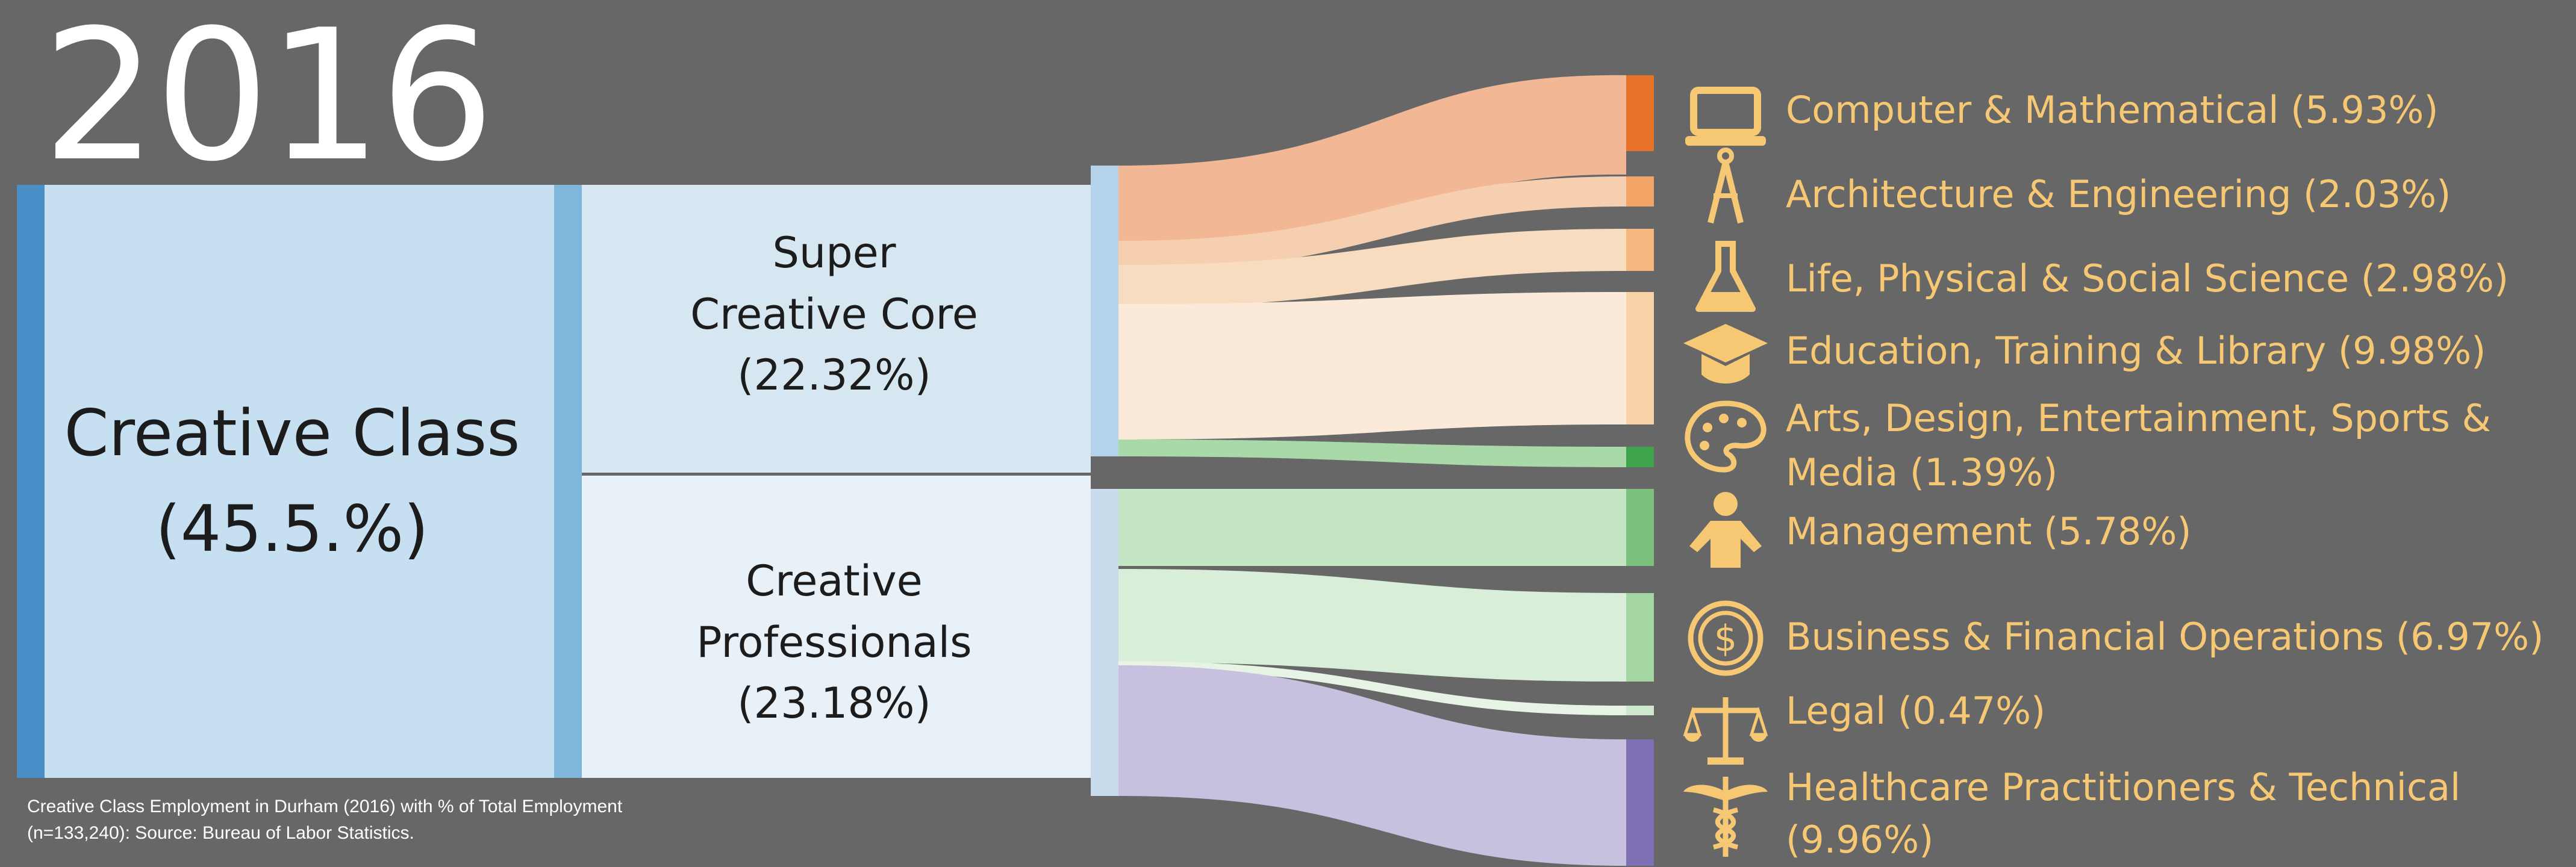  What do you see at coordinates (834, 375) in the screenshot?
I see `super-creative-core-value: (22.32%)` at bounding box center [834, 375].